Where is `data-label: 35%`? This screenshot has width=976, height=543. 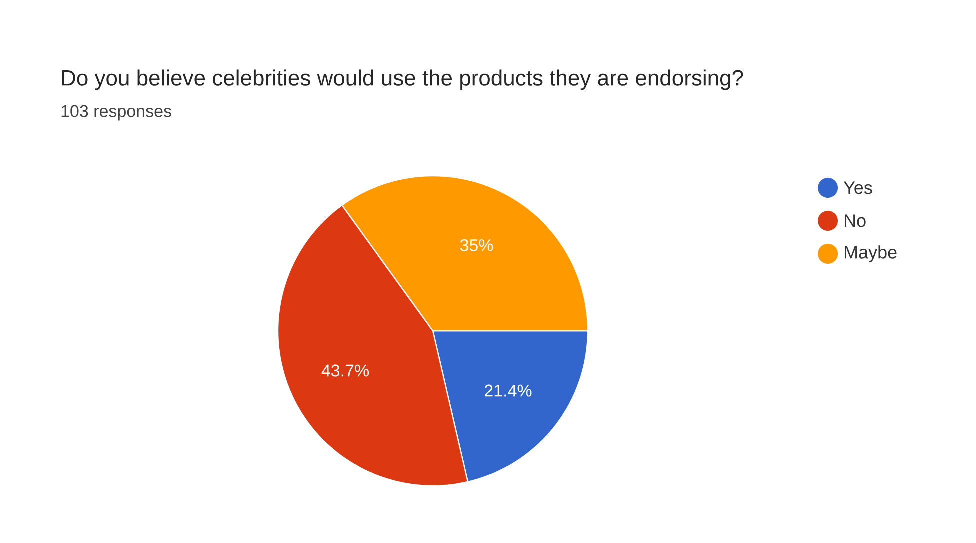 data-label: 35% is located at coordinates (477, 245).